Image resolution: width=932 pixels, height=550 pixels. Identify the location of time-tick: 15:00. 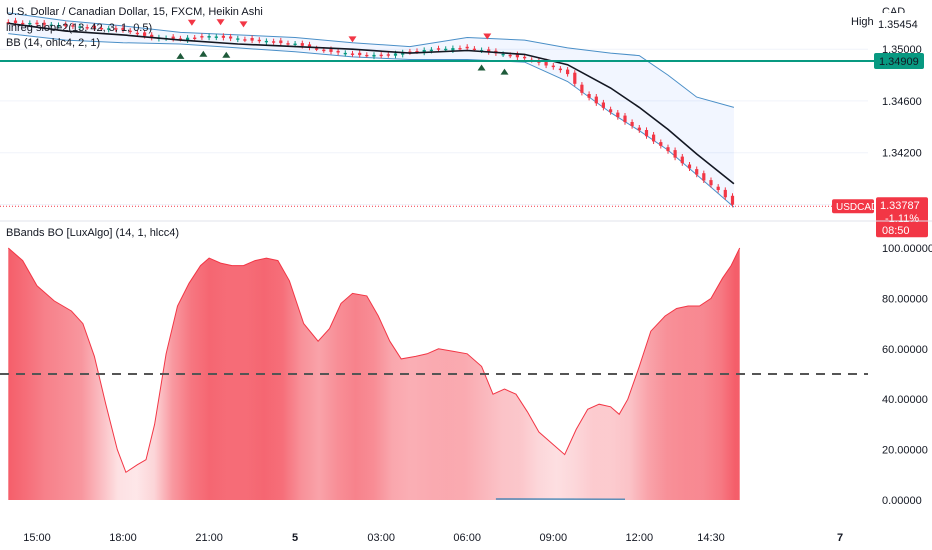
(37, 538).